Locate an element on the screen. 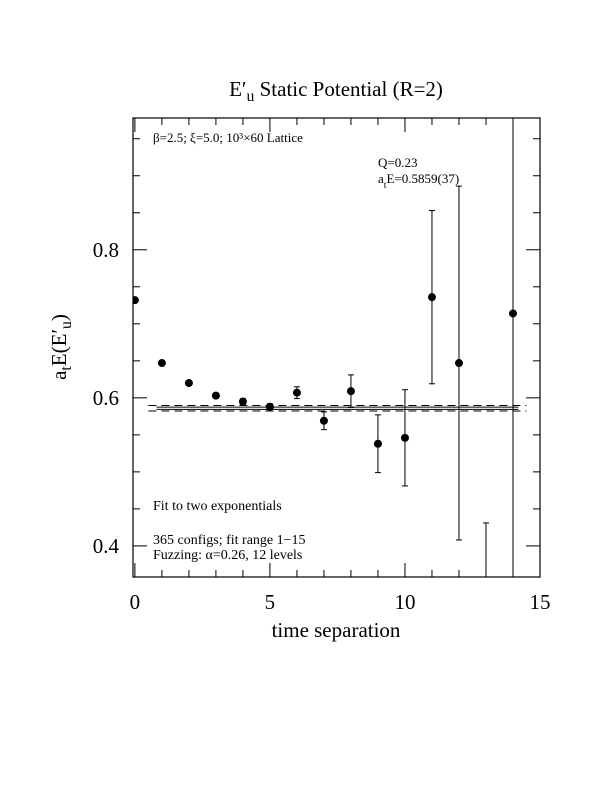  annotation: Q=0.23 is located at coordinates (397, 162).